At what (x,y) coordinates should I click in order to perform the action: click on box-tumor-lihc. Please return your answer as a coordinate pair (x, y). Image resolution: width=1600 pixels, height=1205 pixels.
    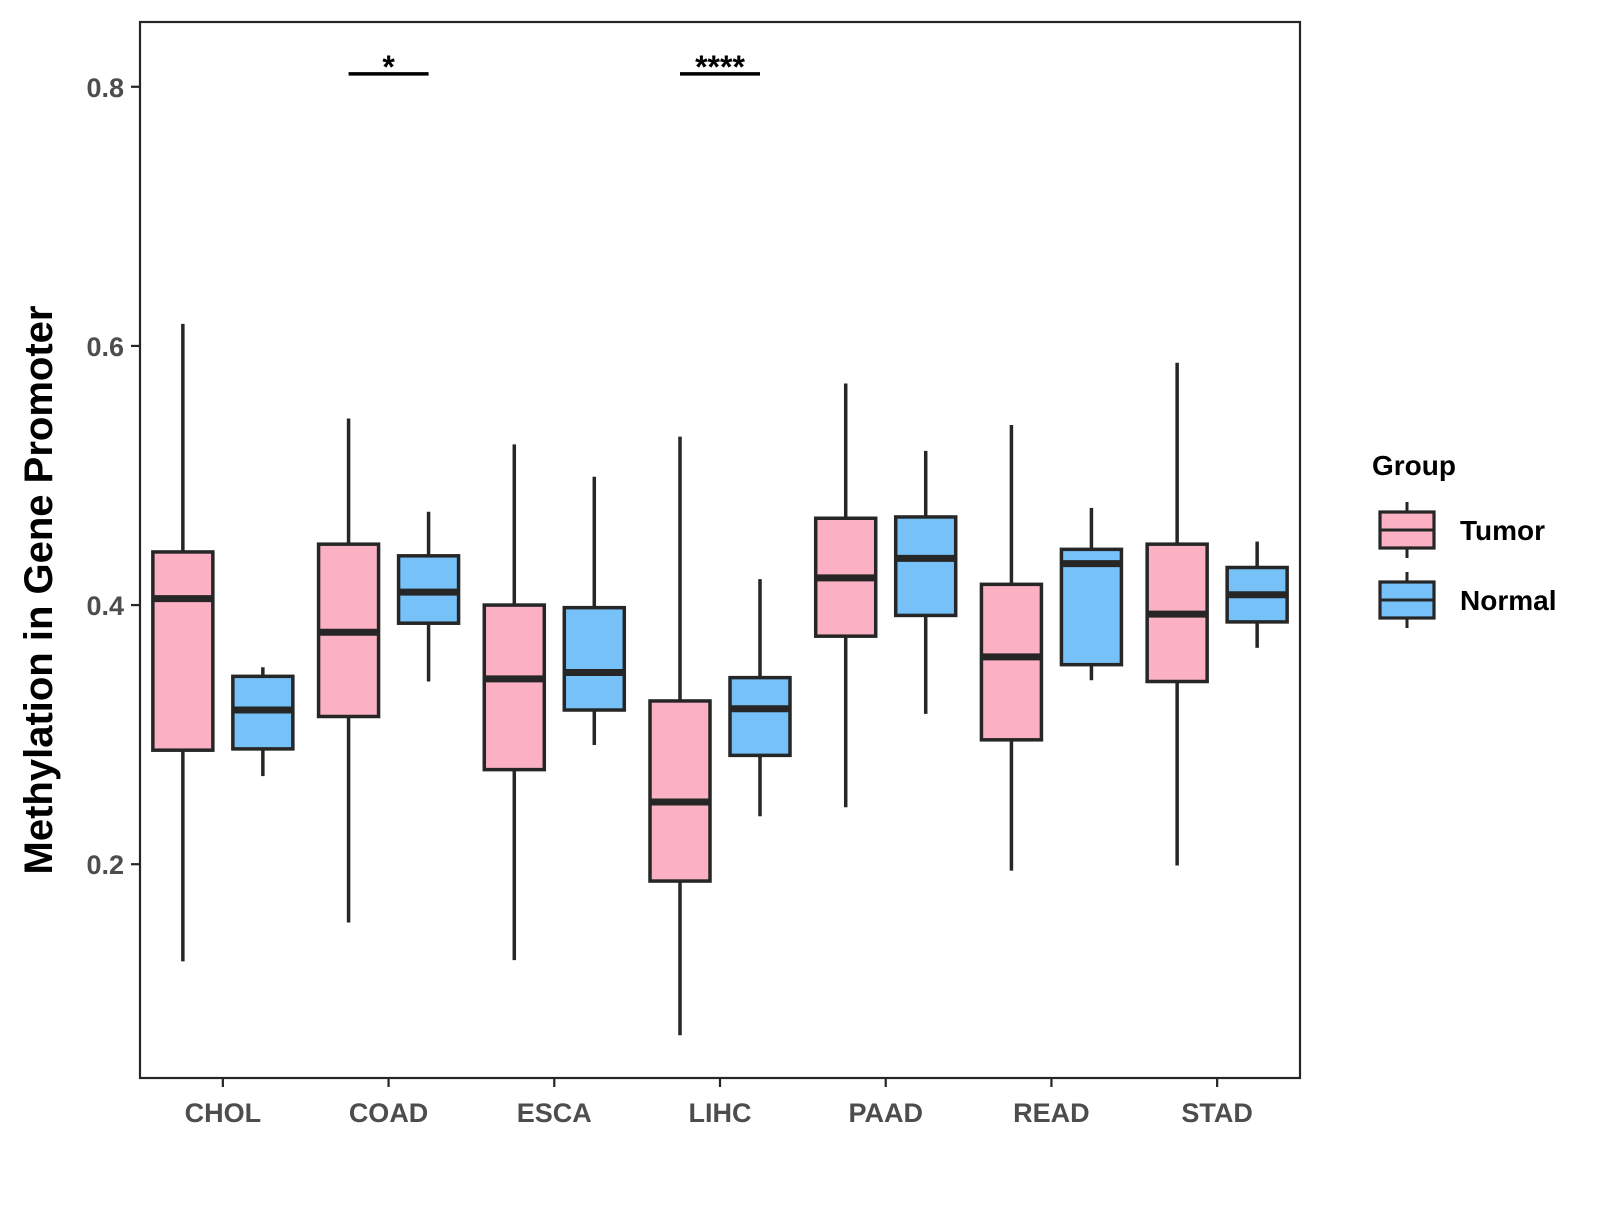
    Looking at the image, I should click on (680, 736).